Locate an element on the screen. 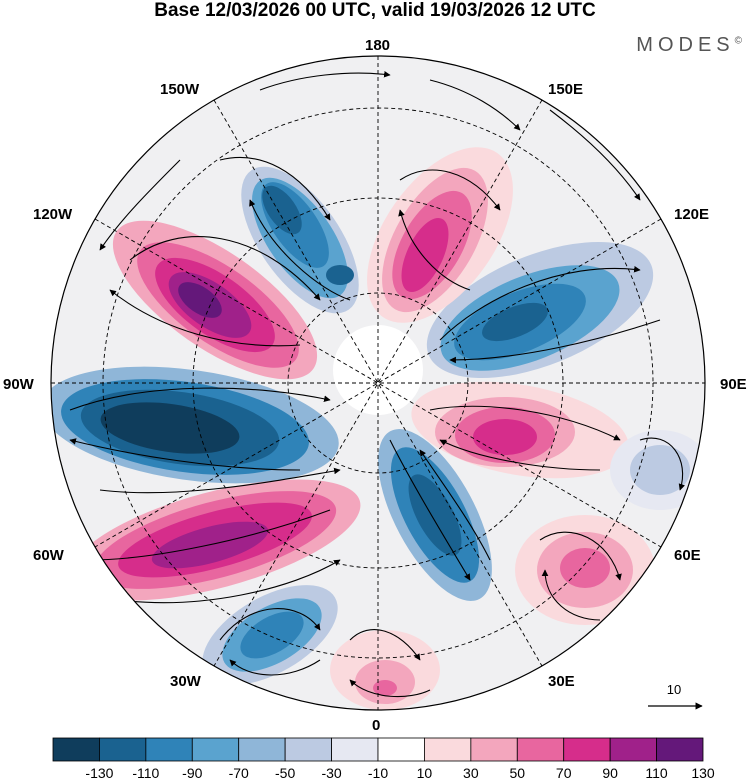 The image size is (750, 783). positive-anomaly-120w is located at coordinates (215, 300).